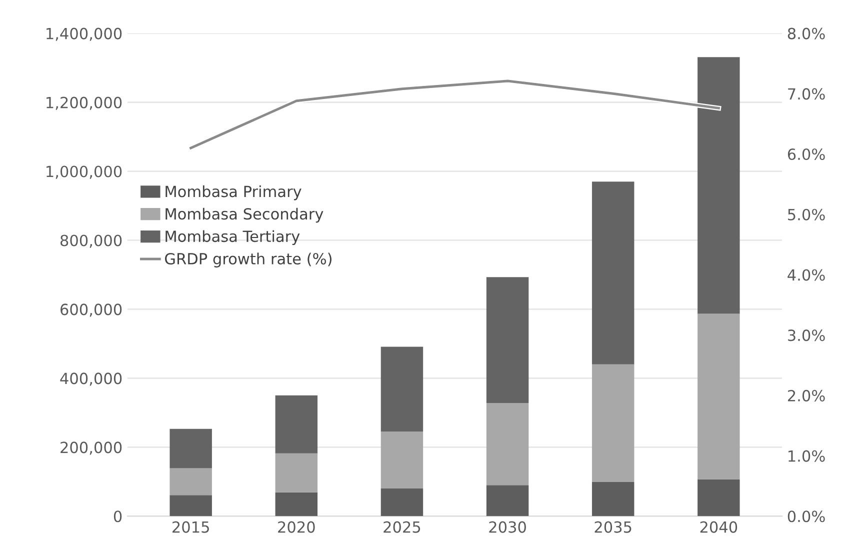 The image size is (850, 555). I want to click on y-tick-label: 400,000, so click(91, 379).